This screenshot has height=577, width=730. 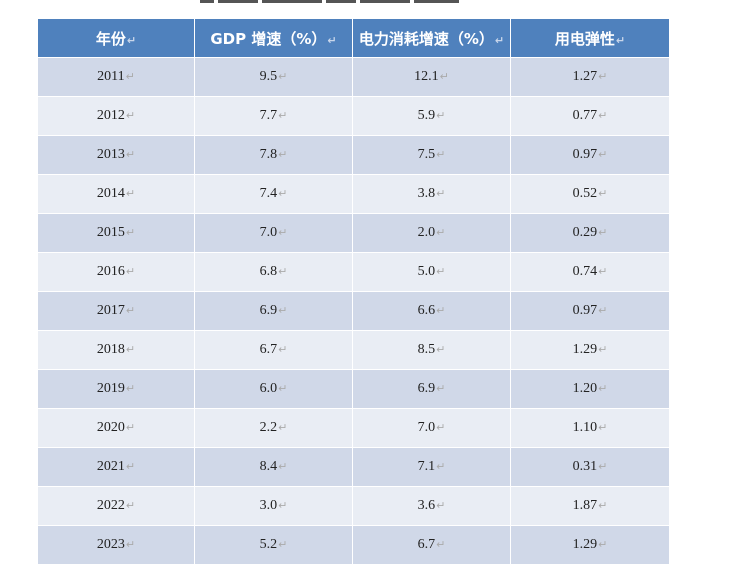 I want to click on cell-year: 2011↵, so click(x=116, y=77).